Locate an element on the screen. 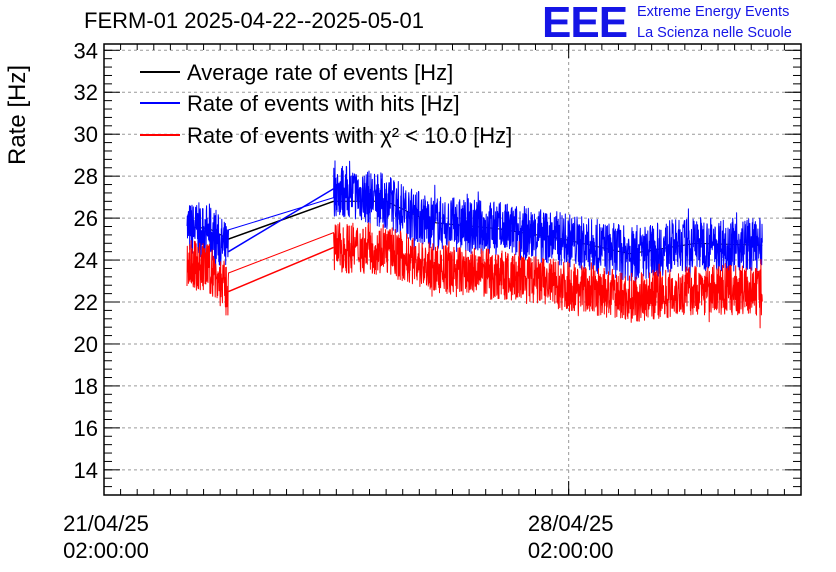  y-tick-label: 22 is located at coordinates (86, 302).